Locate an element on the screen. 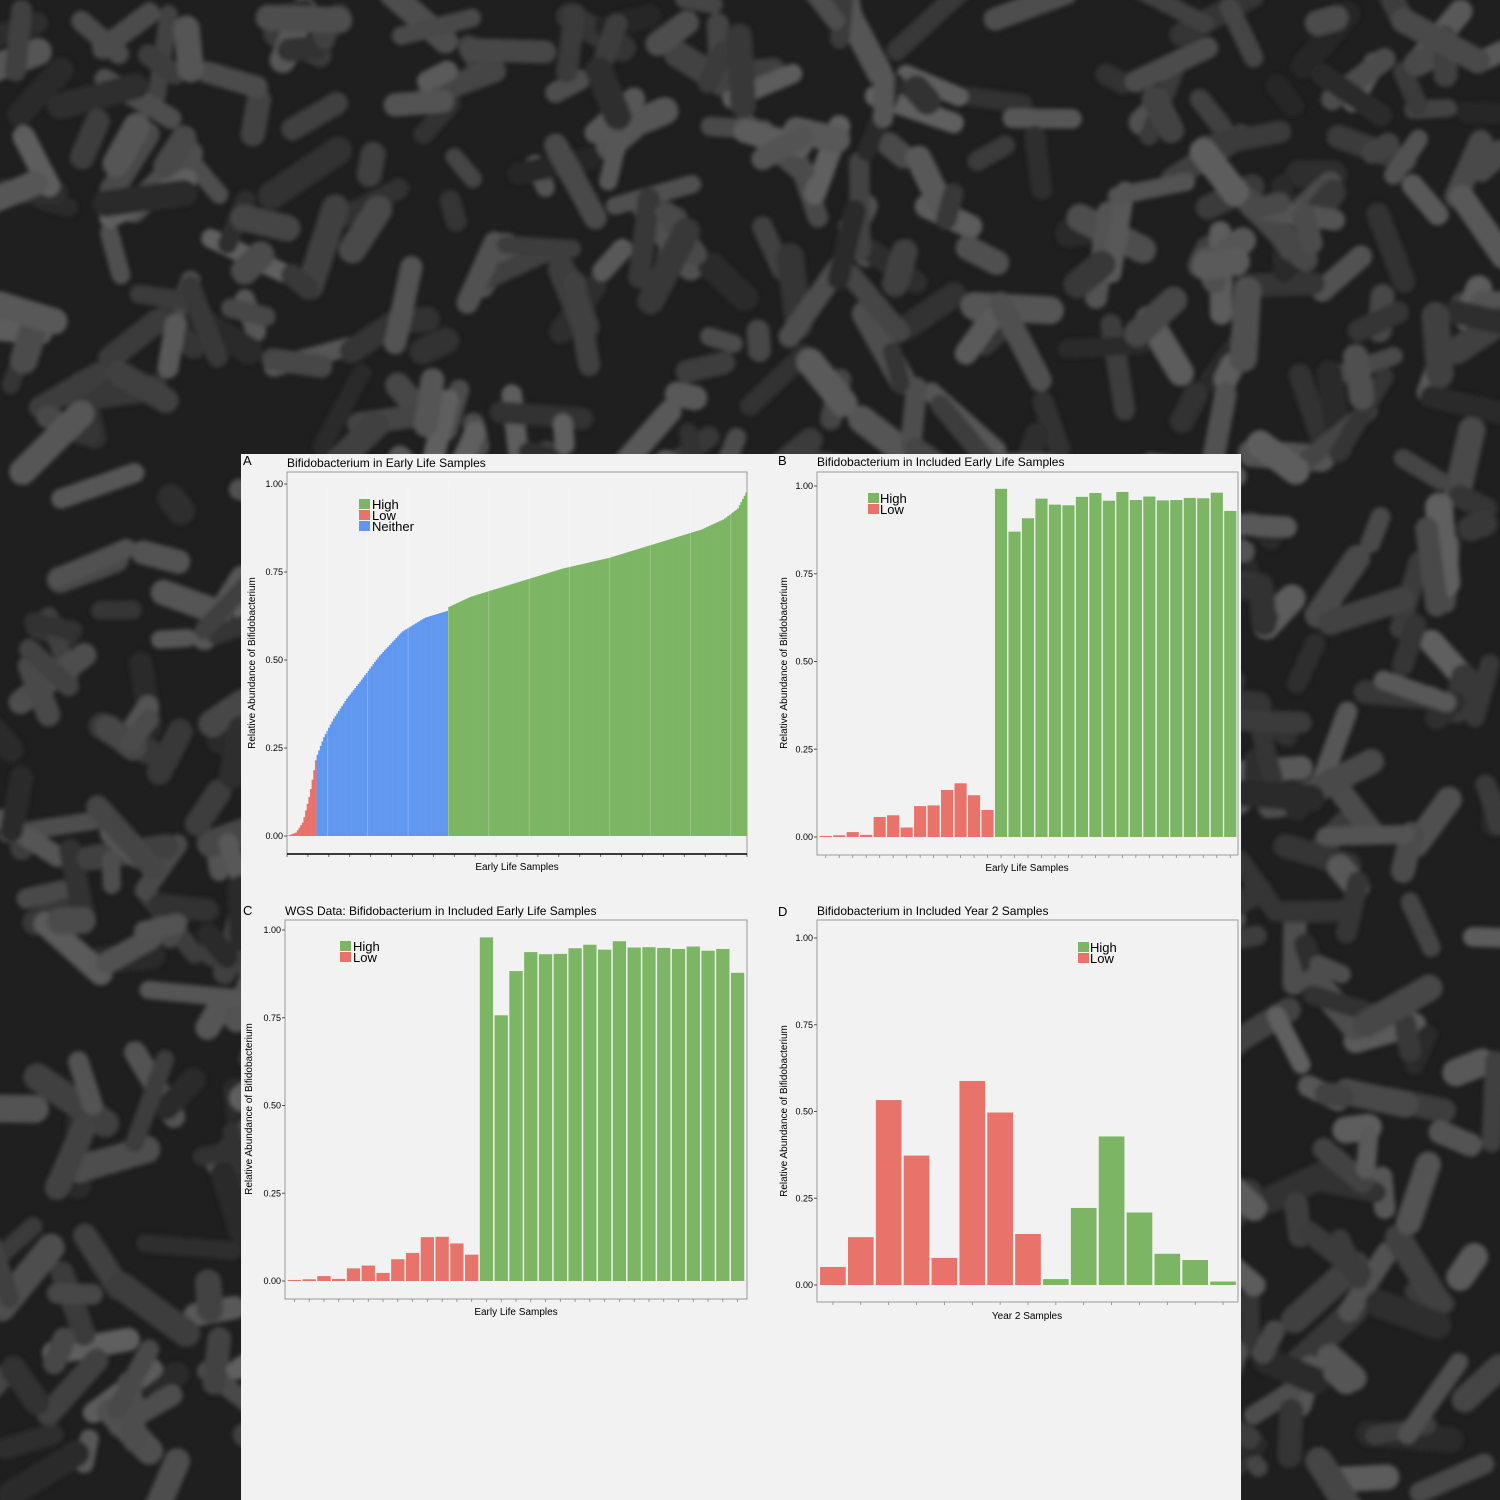  legend-swatch-low-c is located at coordinates (345, 957).